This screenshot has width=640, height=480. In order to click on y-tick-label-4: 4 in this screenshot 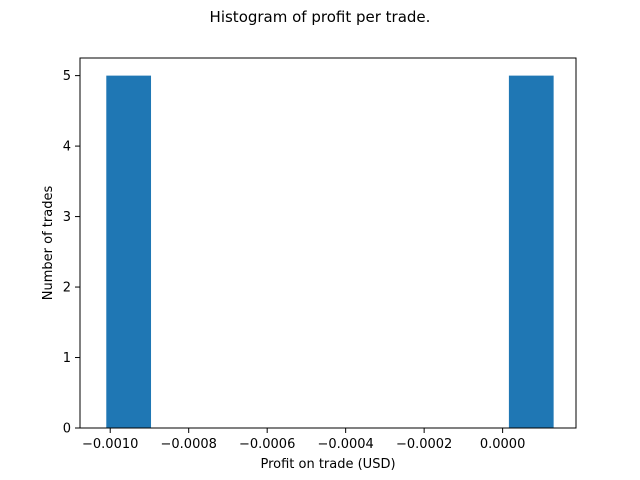, I will do `click(67, 147)`.